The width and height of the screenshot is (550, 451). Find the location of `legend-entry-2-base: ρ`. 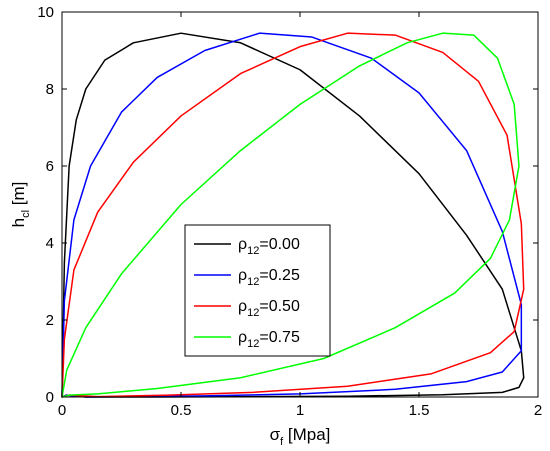

legend-entry-2-base: ρ is located at coordinates (242, 306).